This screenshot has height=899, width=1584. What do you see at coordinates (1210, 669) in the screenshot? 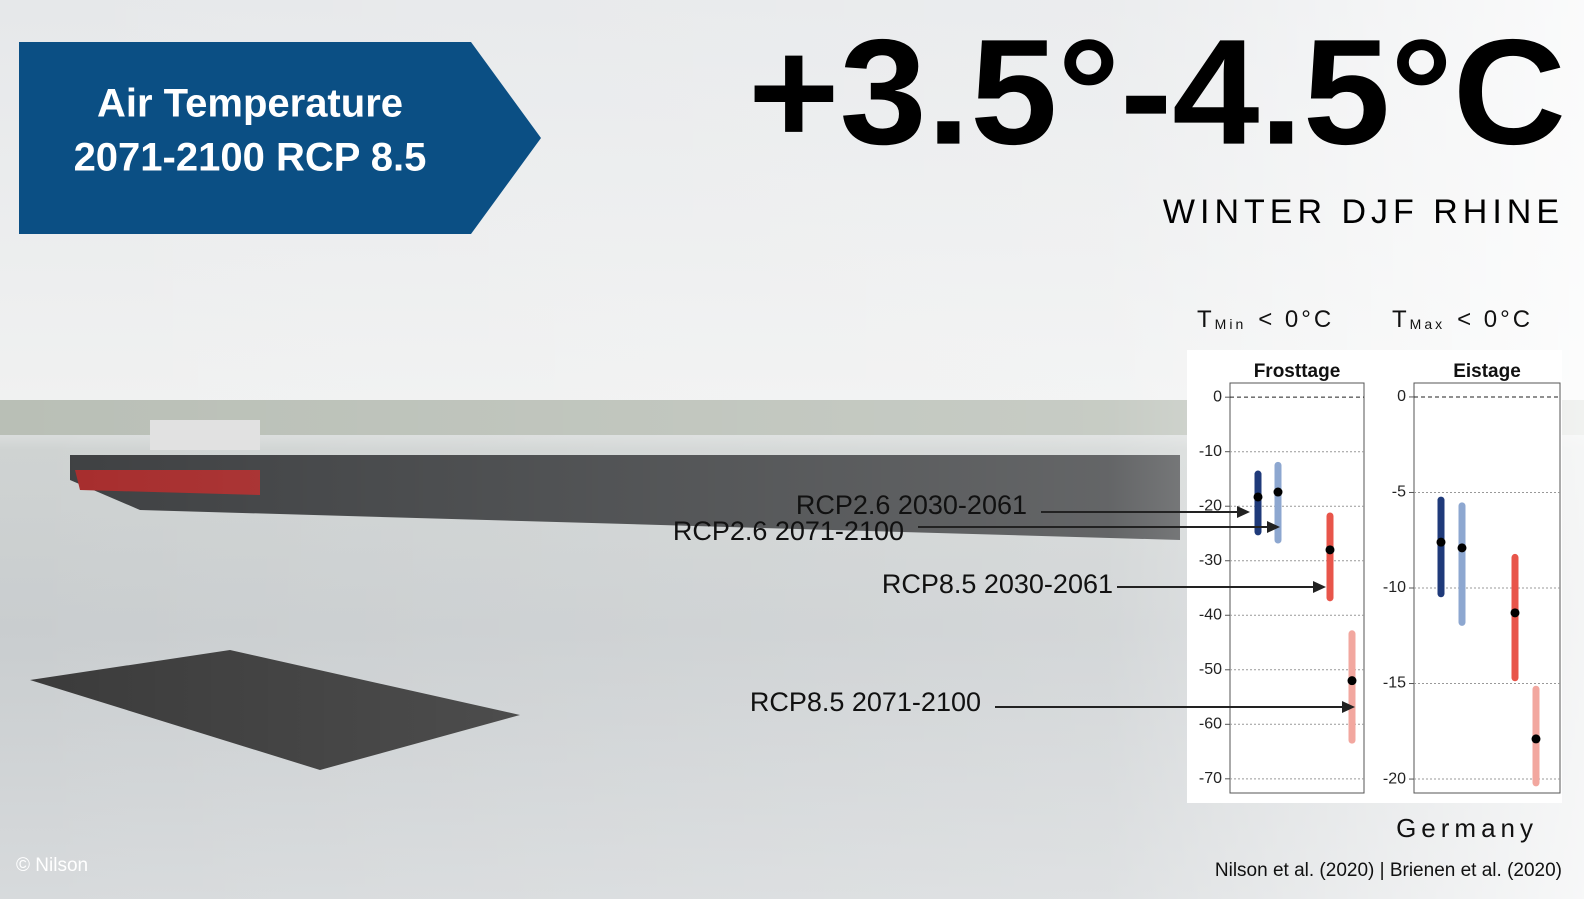
I see `y-tick-label: -50` at bounding box center [1210, 669].